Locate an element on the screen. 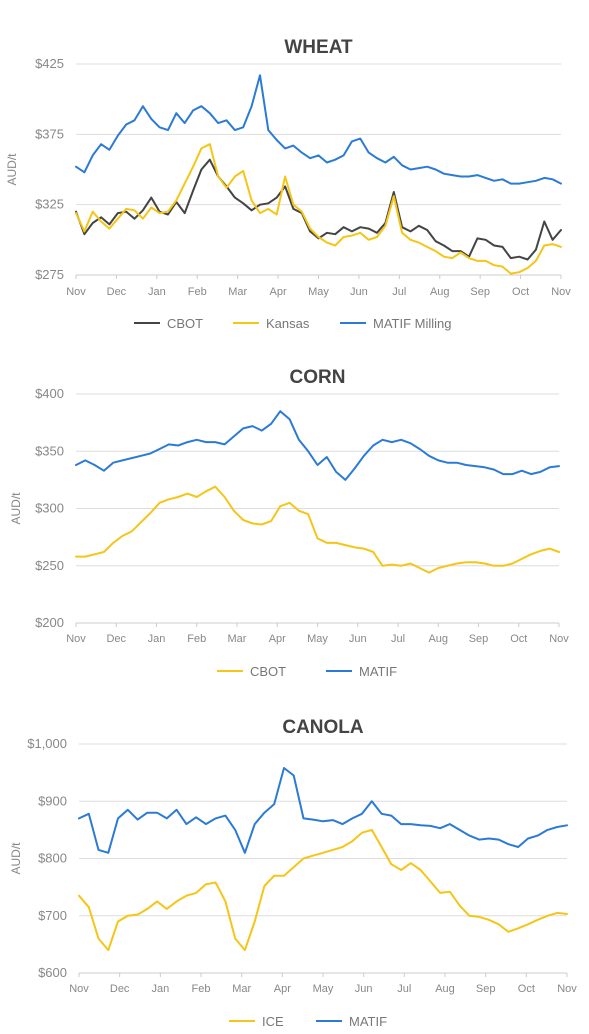 Image resolution: width=589 pixels, height=1034 pixels. y-tick-label: $275 is located at coordinates (49, 274).